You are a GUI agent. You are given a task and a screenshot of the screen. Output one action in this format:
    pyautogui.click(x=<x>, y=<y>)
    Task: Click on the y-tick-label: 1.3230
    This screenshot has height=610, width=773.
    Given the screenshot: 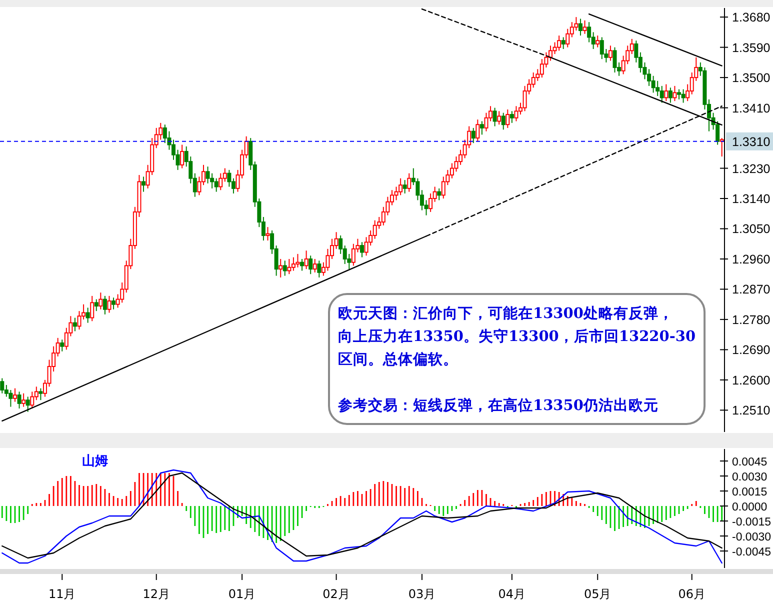 What is the action you would take?
    pyautogui.click(x=751, y=169)
    